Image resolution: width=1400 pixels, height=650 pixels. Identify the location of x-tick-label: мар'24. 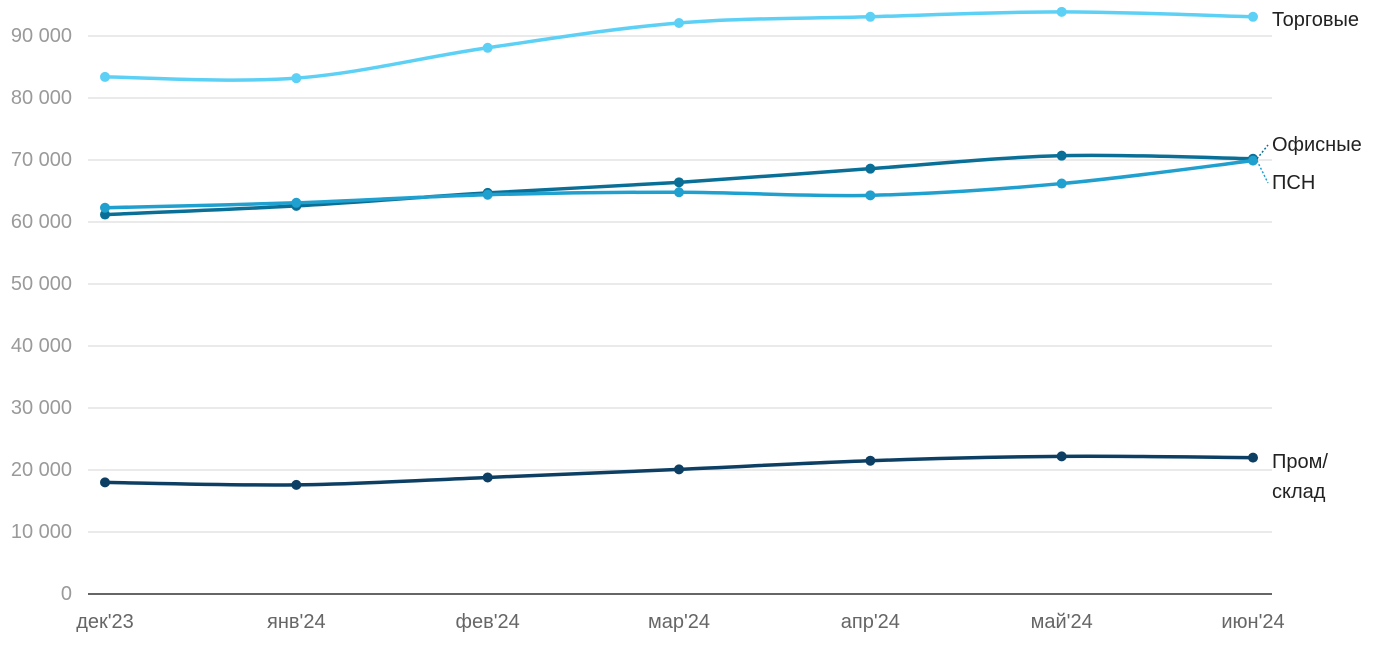
(679, 622).